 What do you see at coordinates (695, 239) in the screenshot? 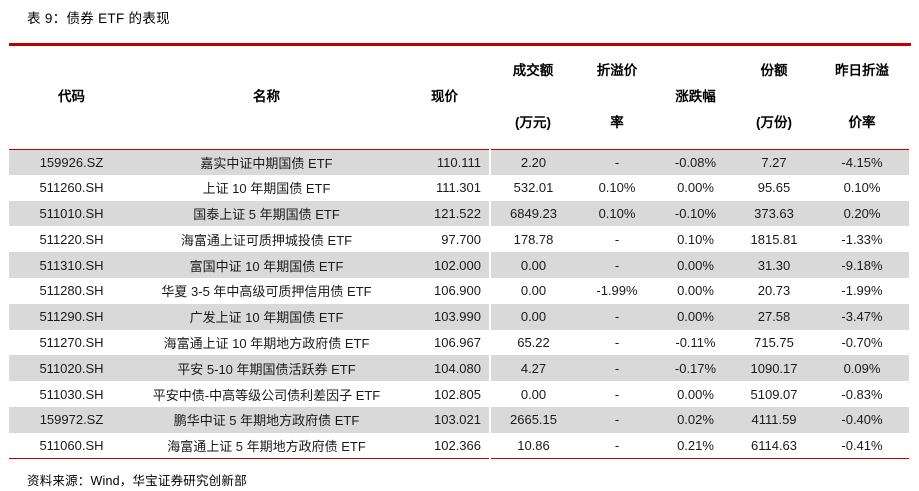
I see `cell-change-pct: 0.10%` at bounding box center [695, 239].